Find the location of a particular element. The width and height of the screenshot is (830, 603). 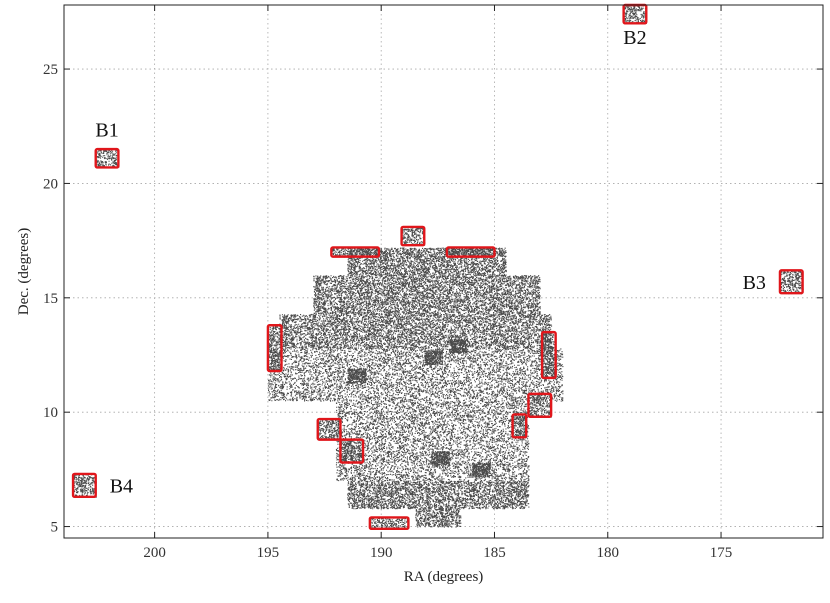

y-tick-label: 5 is located at coordinates (55, 528).